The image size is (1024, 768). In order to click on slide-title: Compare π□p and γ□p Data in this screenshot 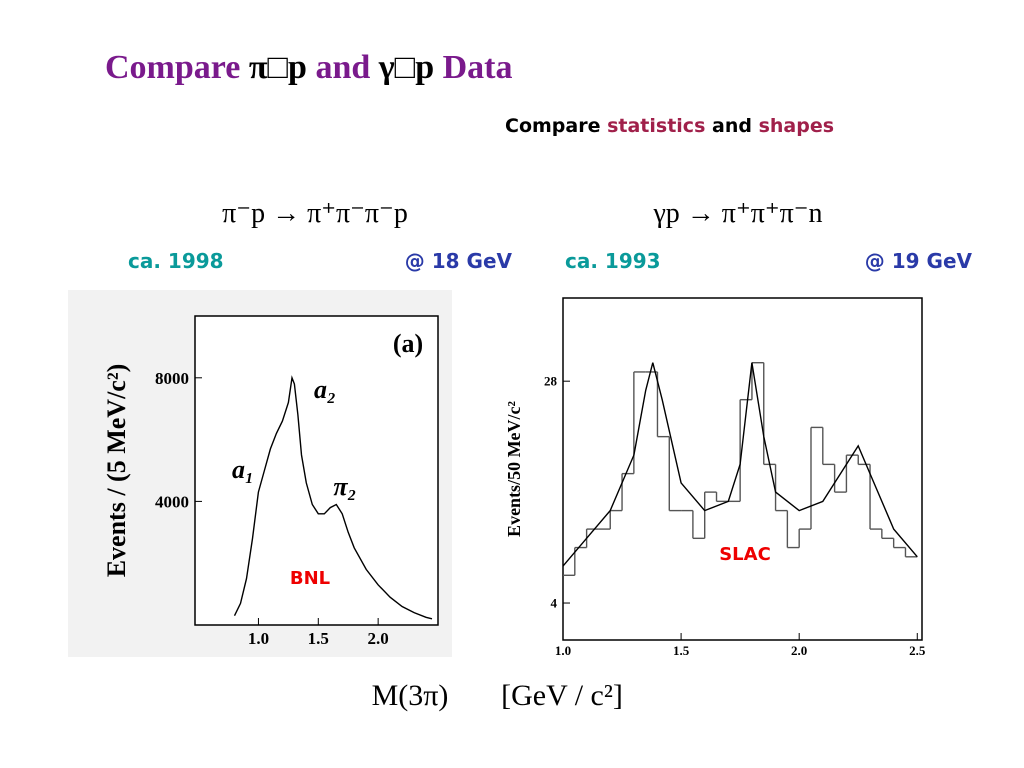, I will do `click(309, 67)`.